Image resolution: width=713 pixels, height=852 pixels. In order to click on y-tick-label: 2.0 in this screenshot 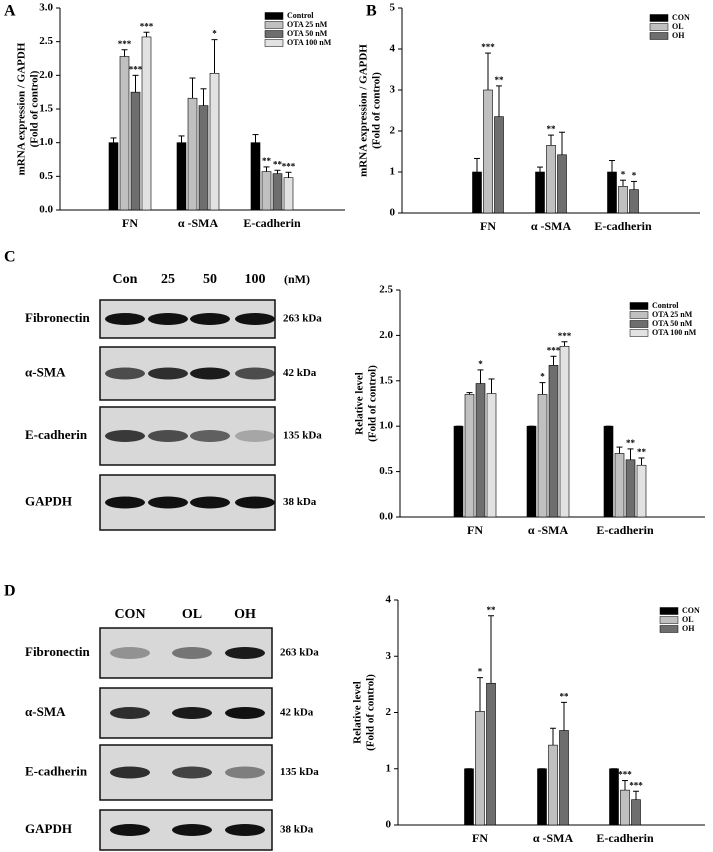, I will do `click(46, 75)`.